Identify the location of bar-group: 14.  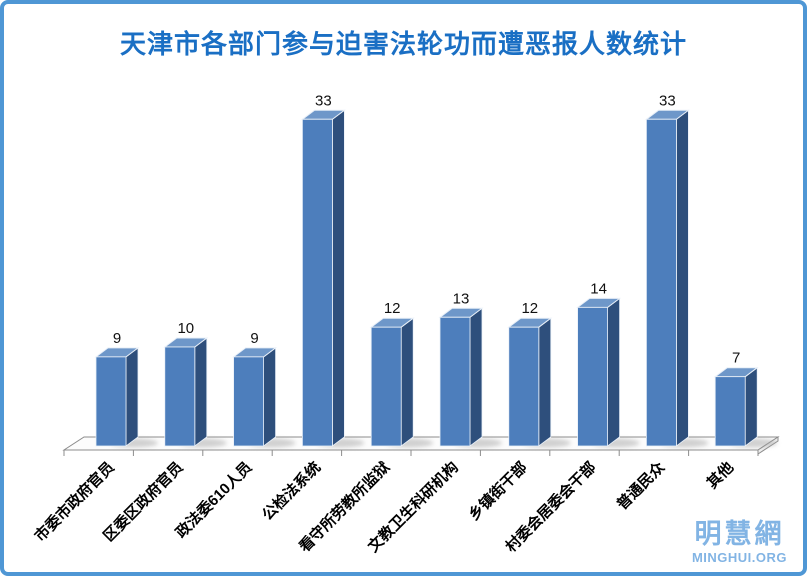
(599, 363).